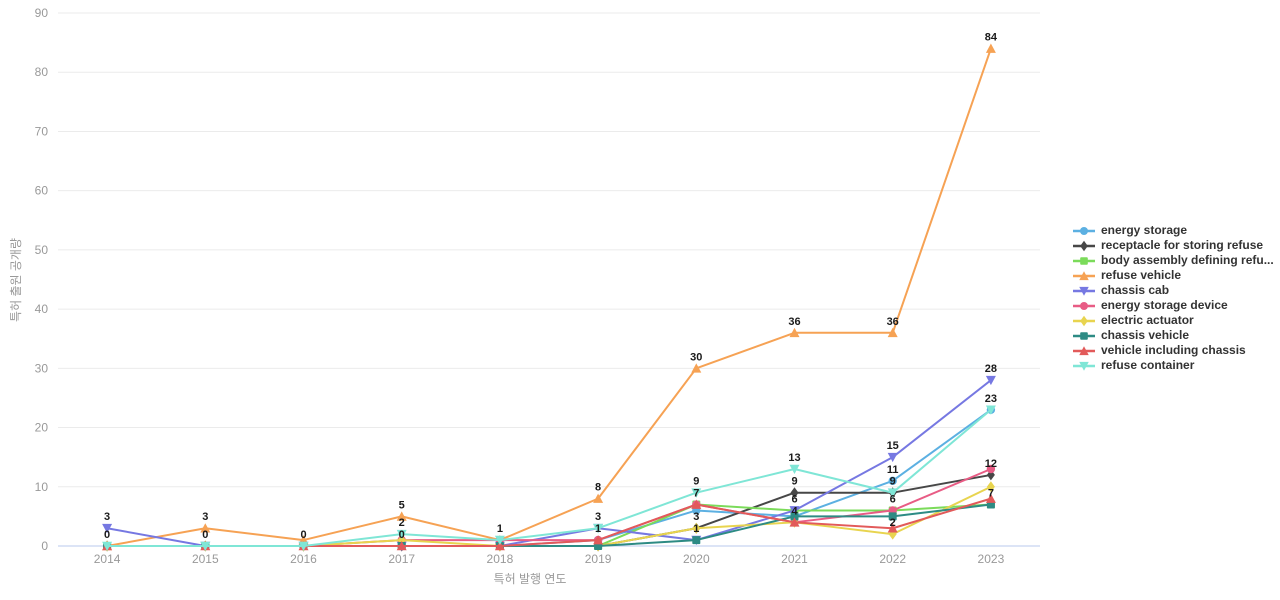 The image size is (1280, 600). Describe the element at coordinates (1164, 305) in the screenshot. I see `legend-label: energy storage device` at that location.